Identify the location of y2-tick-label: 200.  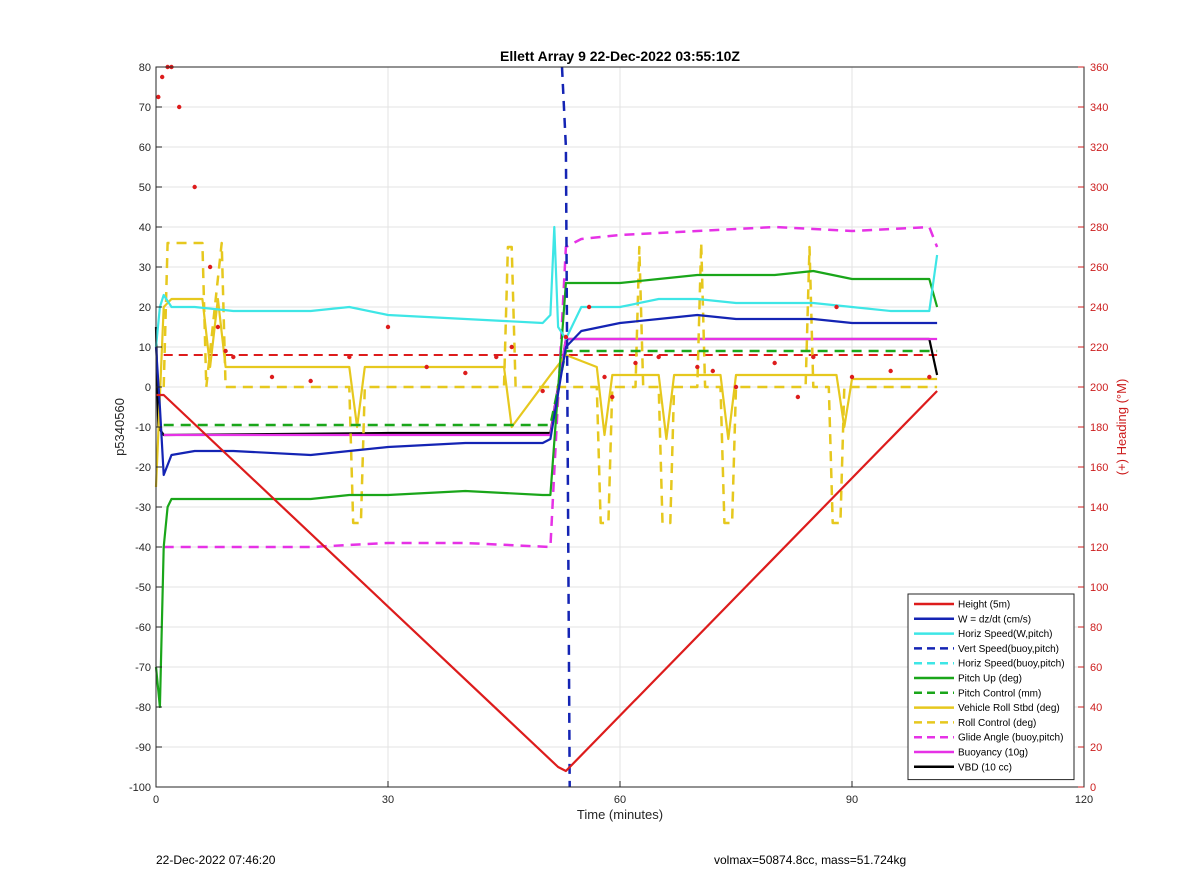
(1099, 388).